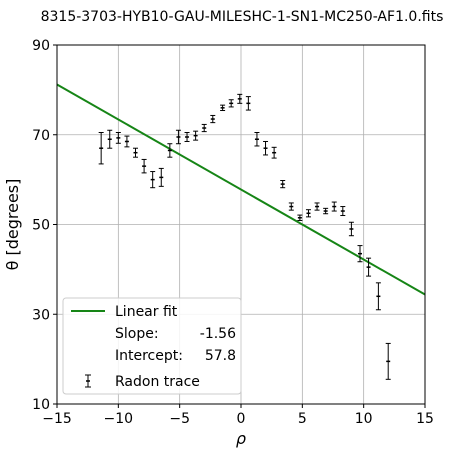  What do you see at coordinates (149, 356) in the screenshot?
I see `legend-intercept-label: Intercept:` at bounding box center [149, 356].